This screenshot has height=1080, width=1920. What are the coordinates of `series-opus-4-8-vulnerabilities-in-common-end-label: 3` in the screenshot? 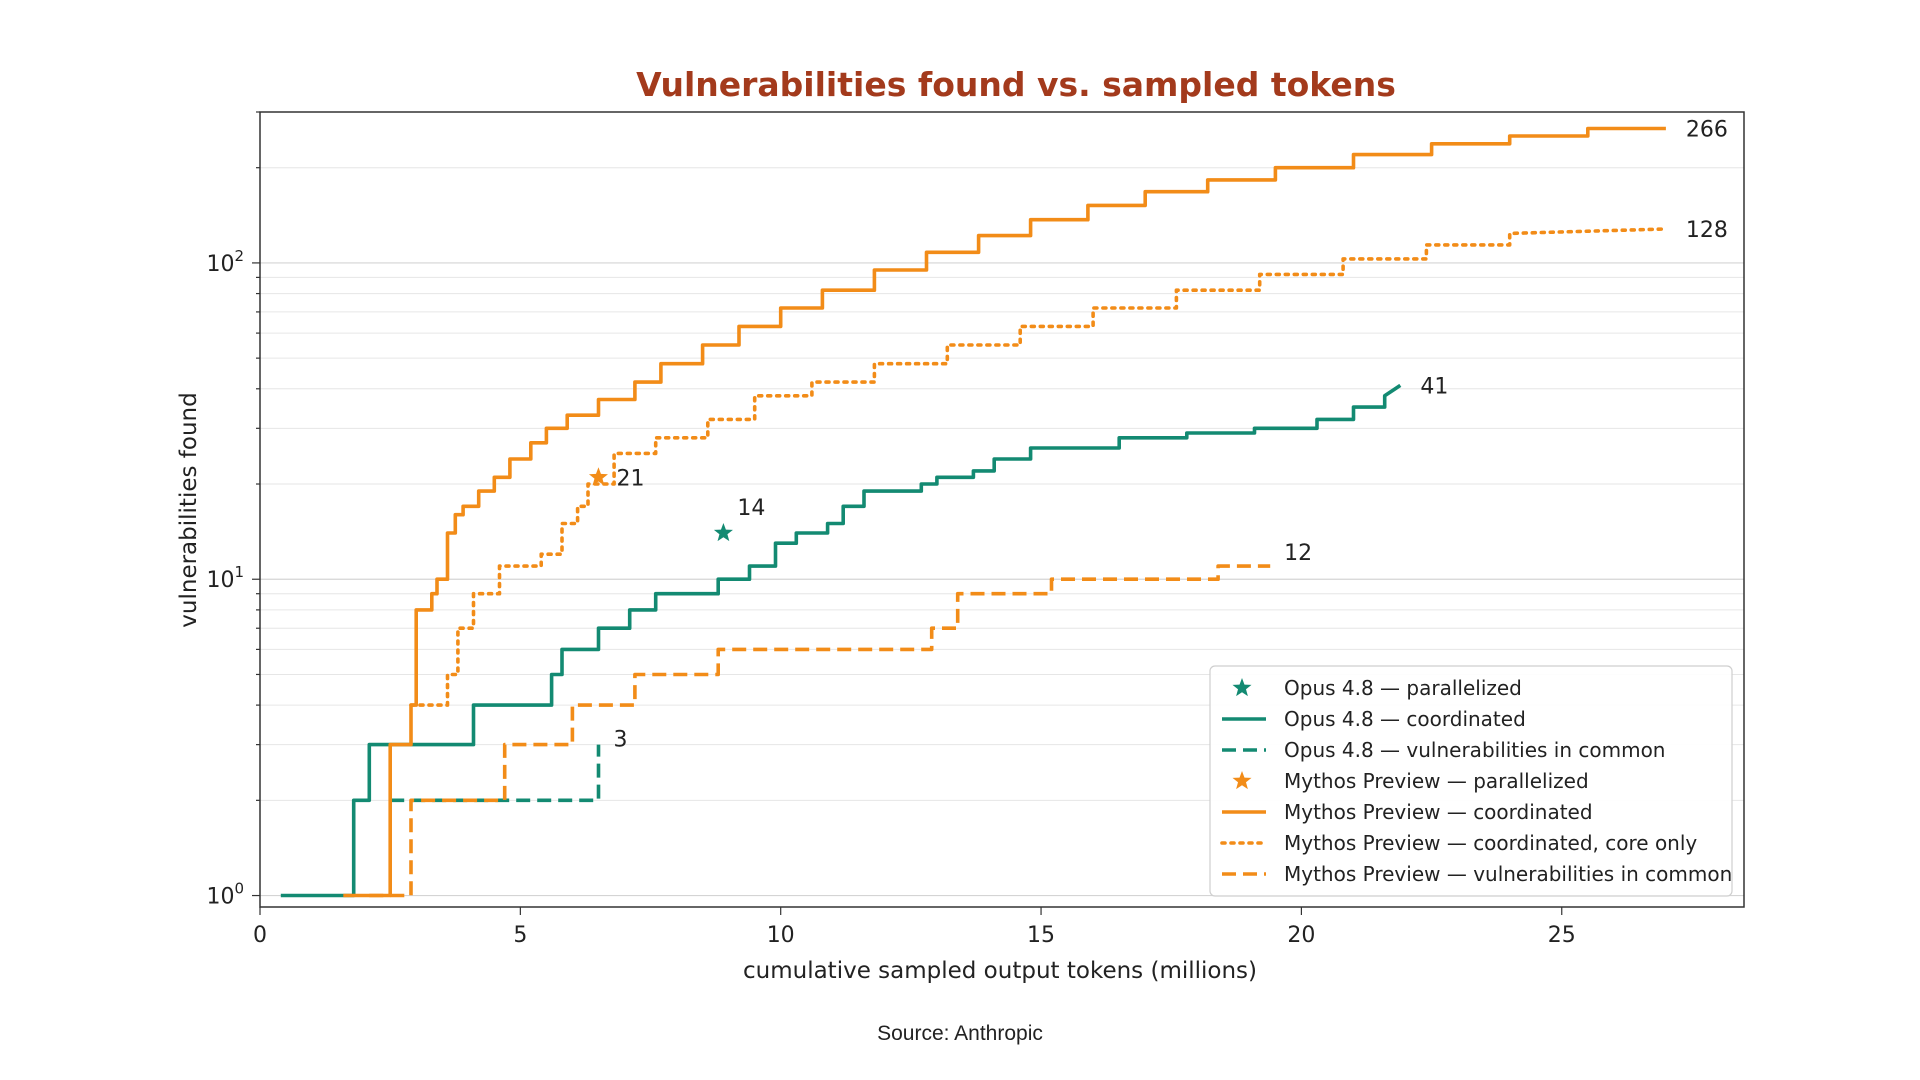 It's located at (620, 740).